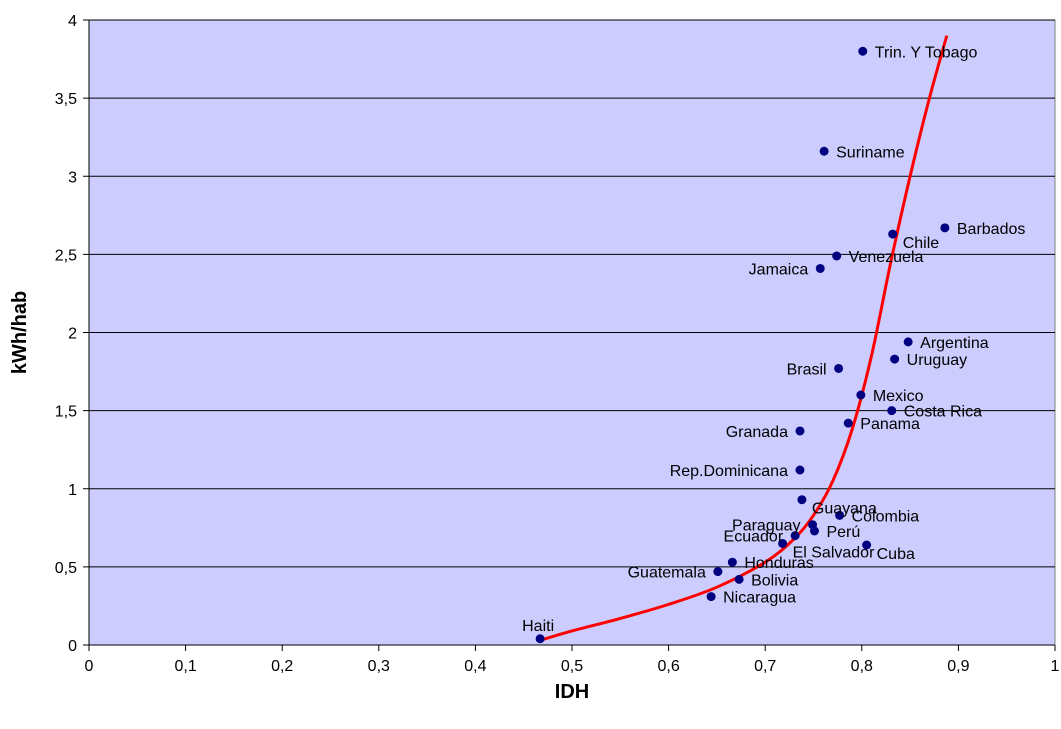 This screenshot has width=1061, height=729. I want to click on data-point-suriname, so click(824, 151).